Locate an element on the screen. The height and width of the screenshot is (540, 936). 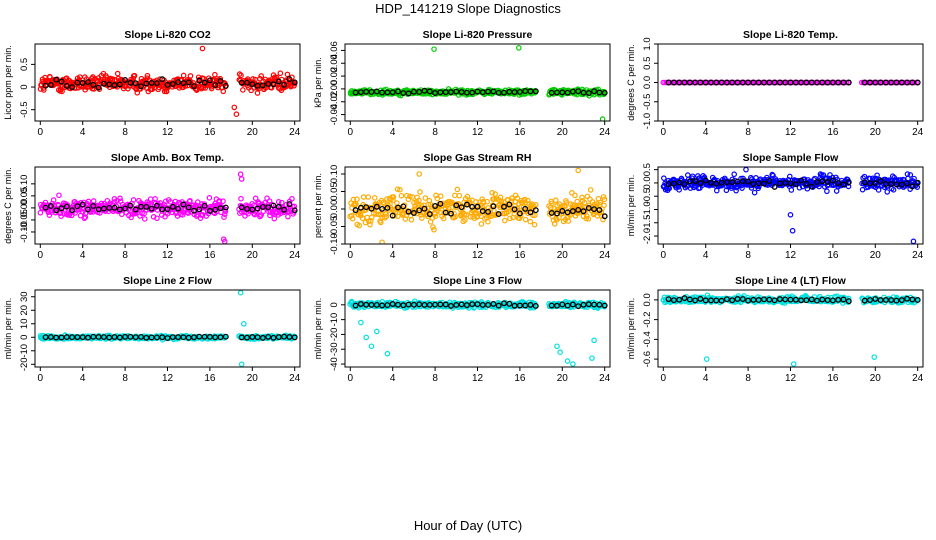
y-tick-label: 0.5 is located at coordinates (647, 63).